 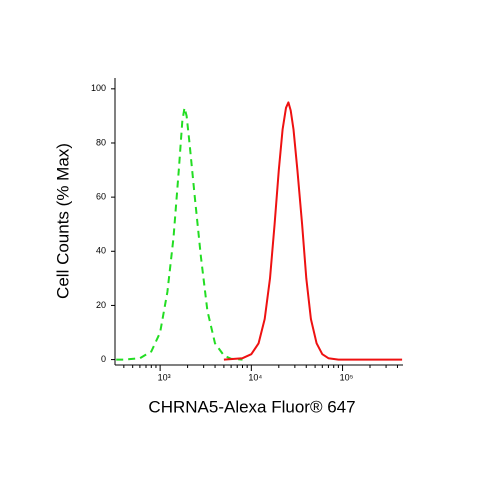 I want to click on y-tick-label: 100, so click(x=98, y=88).